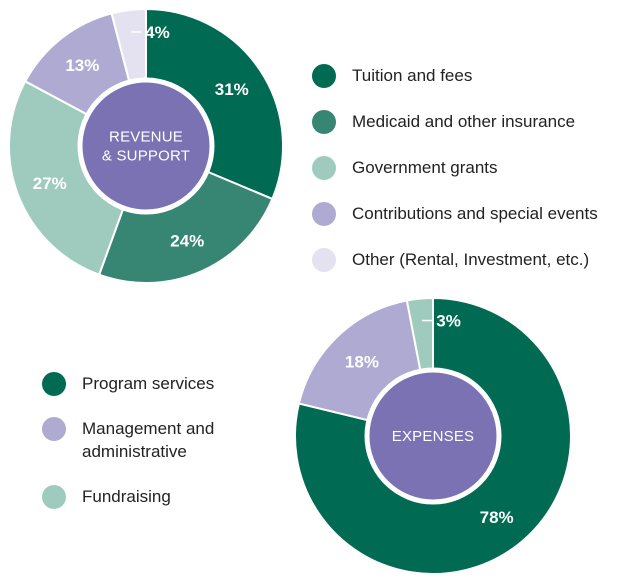 The image size is (640, 581). What do you see at coordinates (82, 65) in the screenshot?
I see `slice-value-label-contributions-and-special-events: 13%` at bounding box center [82, 65].